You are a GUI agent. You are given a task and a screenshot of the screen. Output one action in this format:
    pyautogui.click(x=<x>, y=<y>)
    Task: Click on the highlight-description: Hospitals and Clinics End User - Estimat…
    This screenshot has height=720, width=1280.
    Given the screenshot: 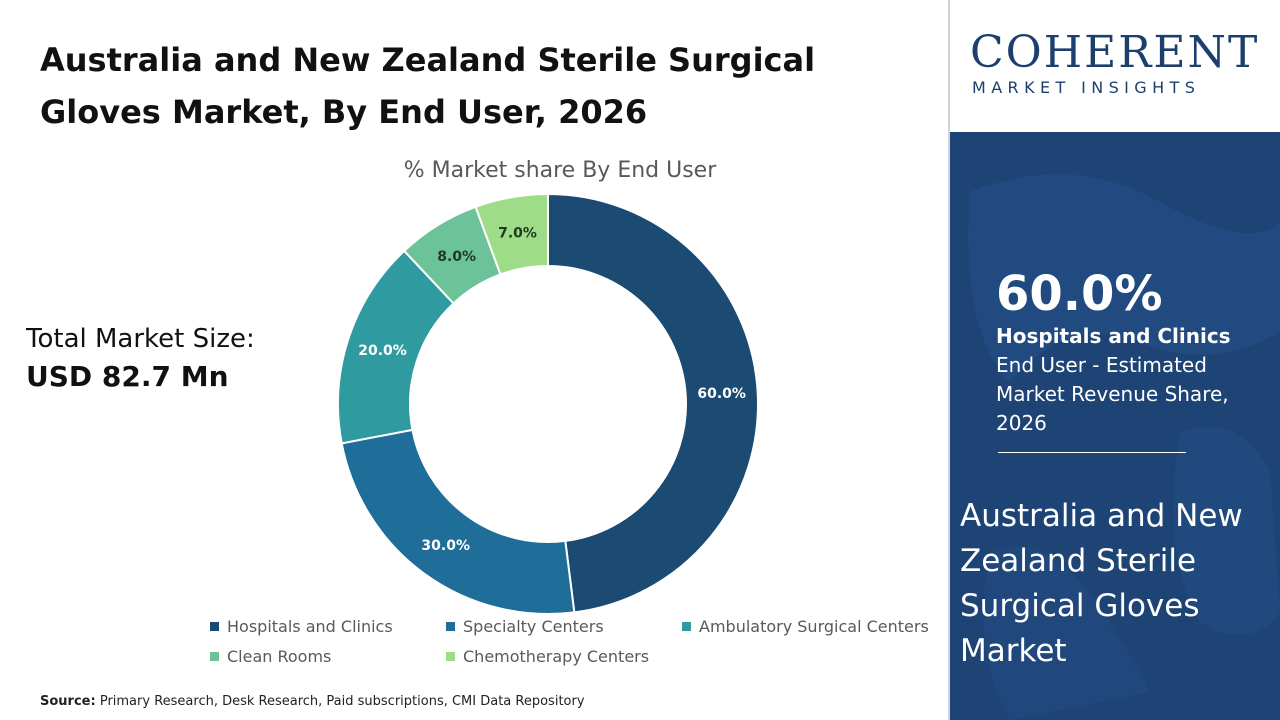 What is the action you would take?
    pyautogui.click(x=1131, y=380)
    